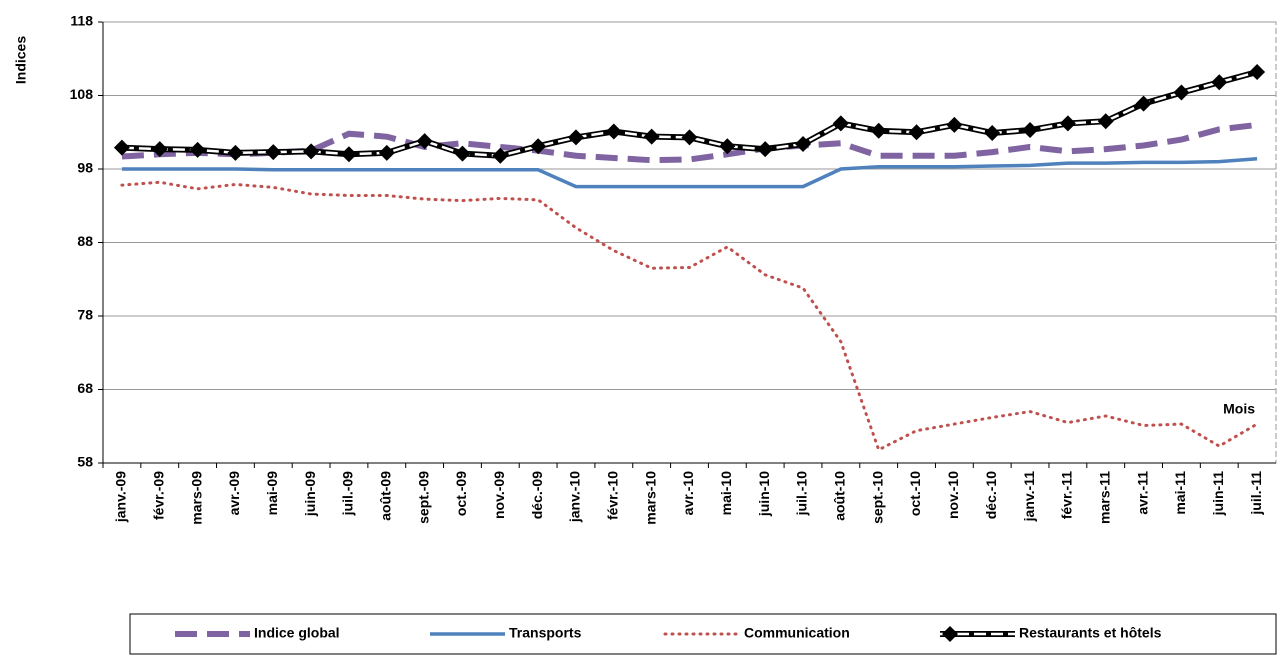 This screenshot has height=658, width=1288. What do you see at coordinates (81, 21) in the screenshot?
I see `y-tick-label: 118` at bounding box center [81, 21].